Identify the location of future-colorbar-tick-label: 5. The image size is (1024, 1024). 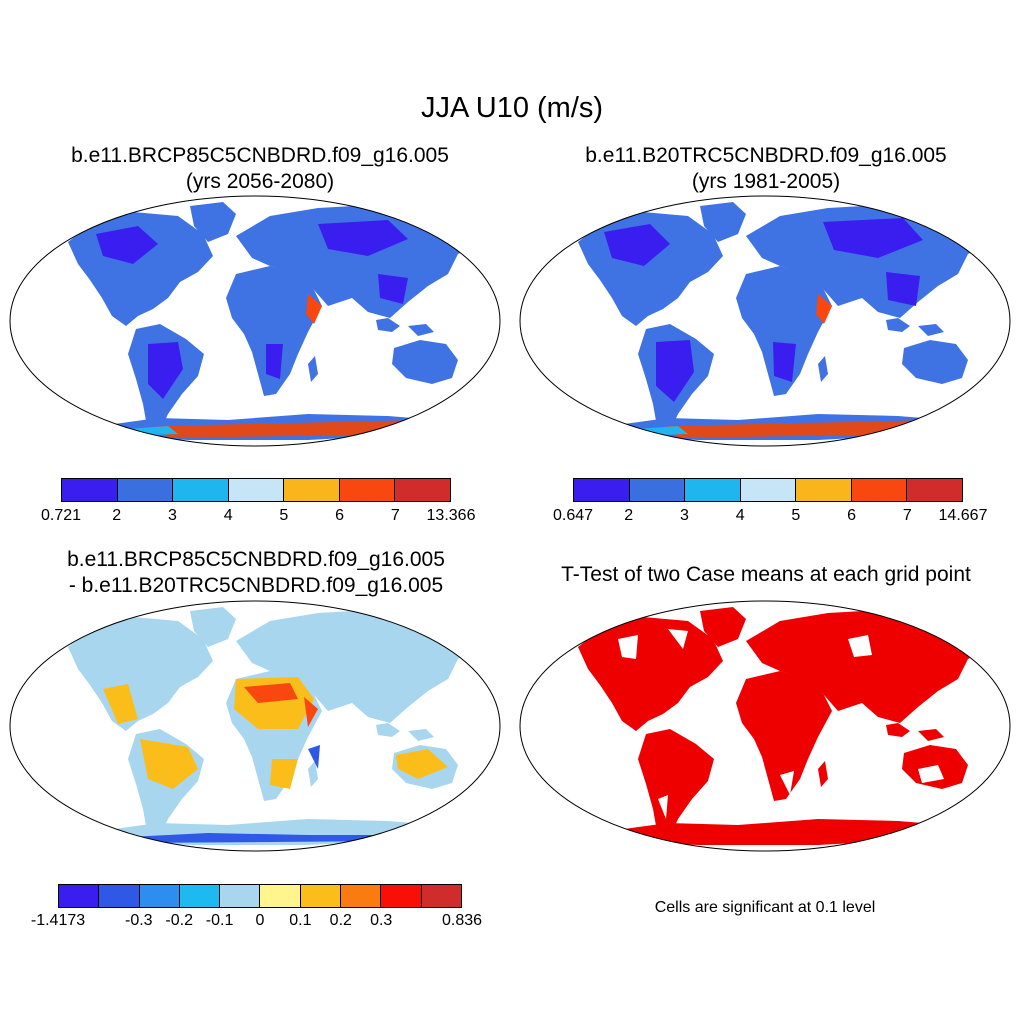
(284, 515).